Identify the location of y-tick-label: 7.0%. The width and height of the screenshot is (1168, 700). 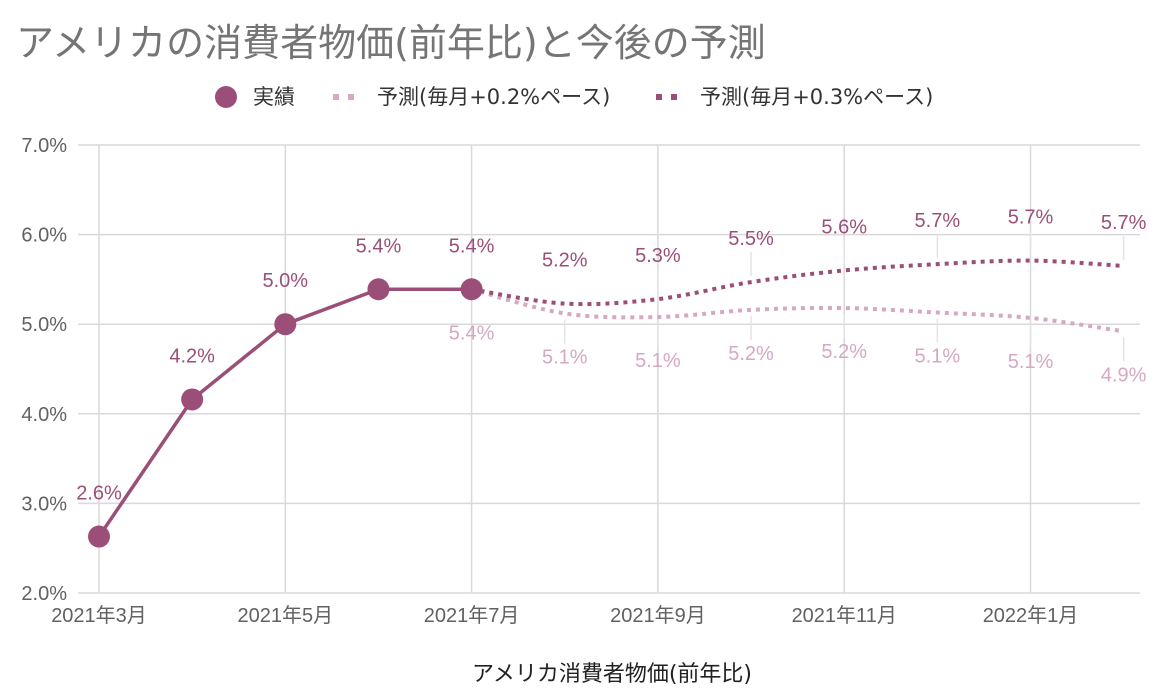
(44, 146).